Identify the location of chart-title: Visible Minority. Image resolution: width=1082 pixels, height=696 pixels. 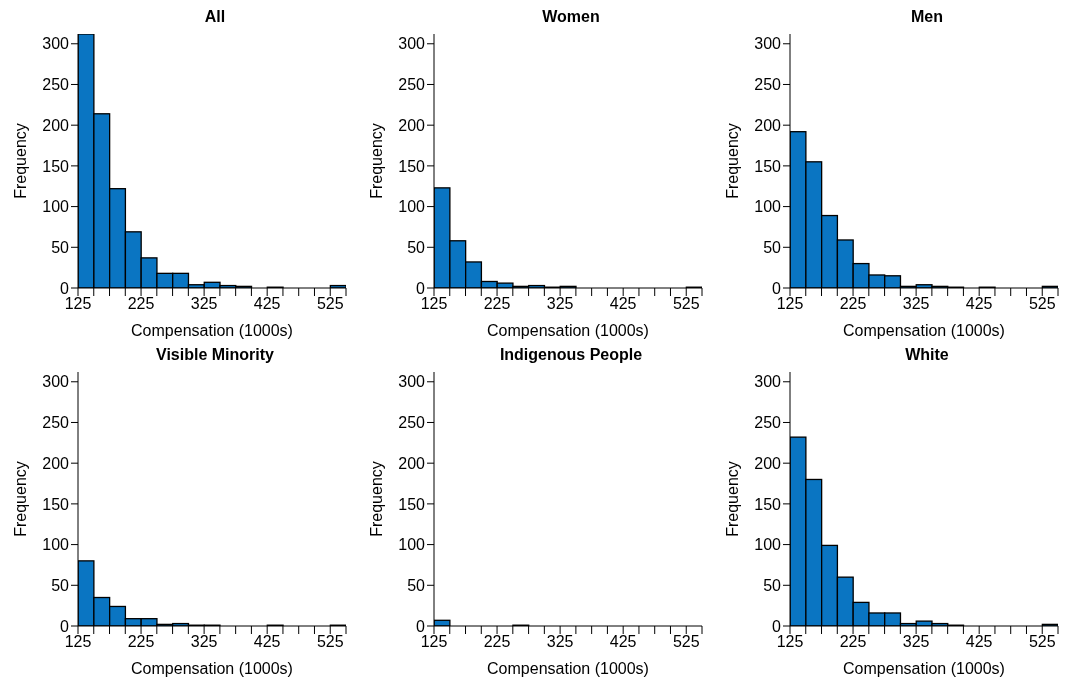
(215, 355).